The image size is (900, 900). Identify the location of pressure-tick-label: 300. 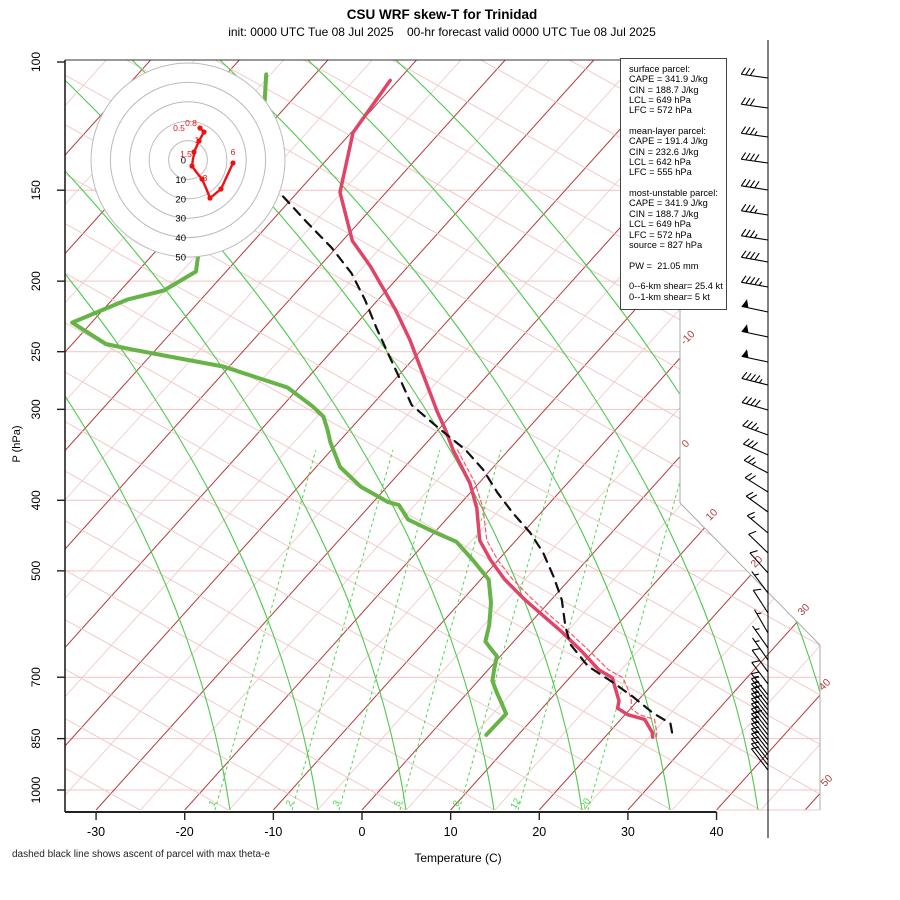
(36, 409).